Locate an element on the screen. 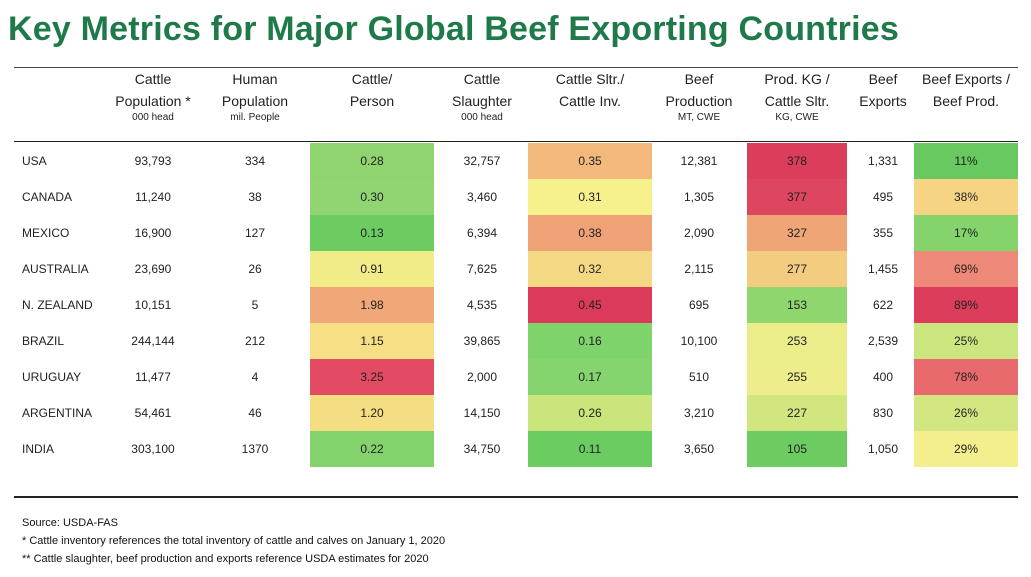 This screenshot has width=1031, height=577. heat-cell: 38% is located at coordinates (966, 197).